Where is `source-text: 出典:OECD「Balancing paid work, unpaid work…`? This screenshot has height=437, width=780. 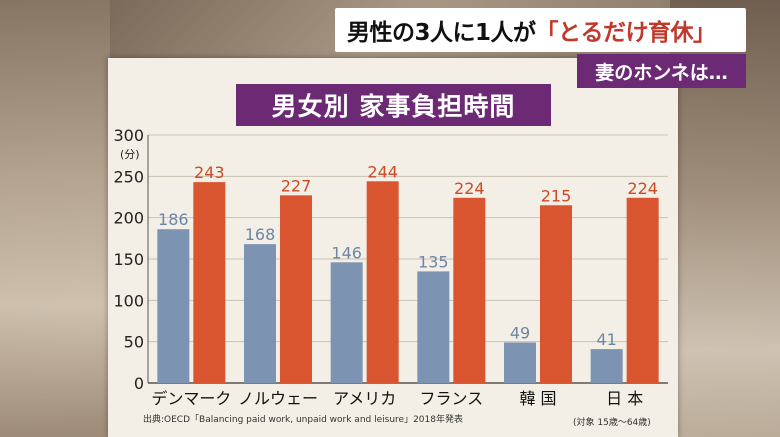 source-text: 出典:OECD「Balancing paid work, unpaid work… is located at coordinates (303, 420).